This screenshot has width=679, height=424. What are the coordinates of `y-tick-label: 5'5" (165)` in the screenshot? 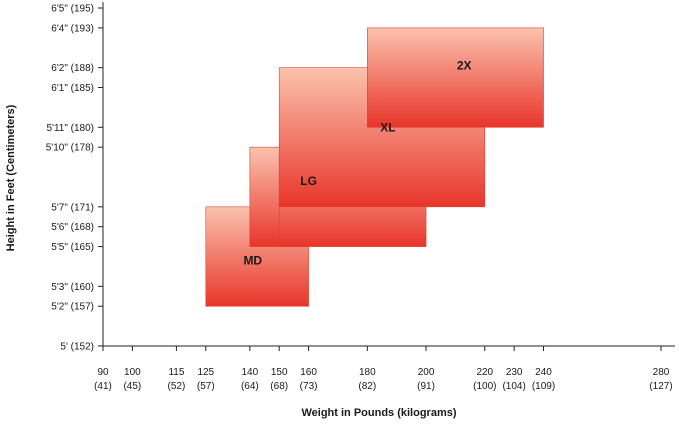 It's located at (72, 247).